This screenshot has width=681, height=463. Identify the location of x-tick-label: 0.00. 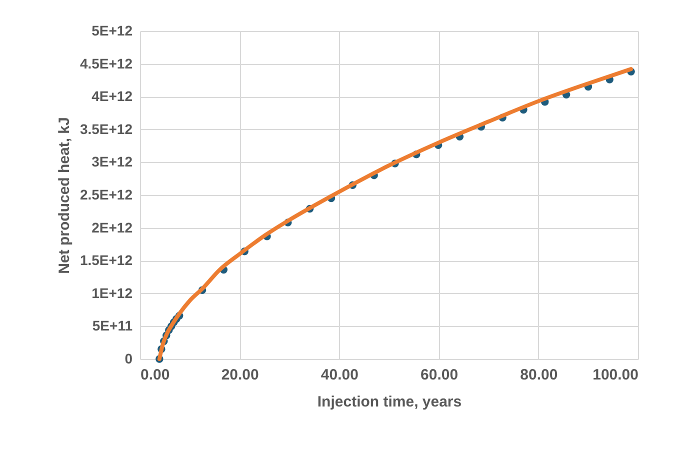
(155, 375).